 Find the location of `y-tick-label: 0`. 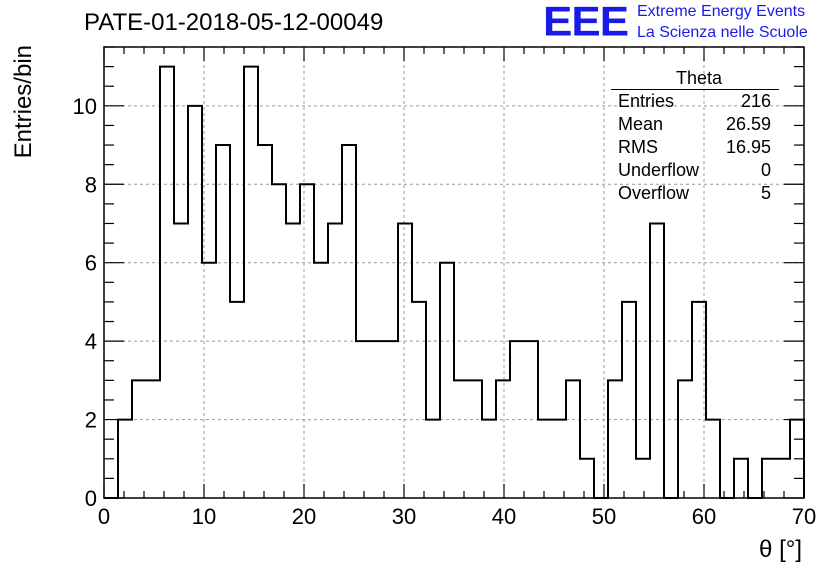

y-tick-label: 0 is located at coordinates (91, 498).